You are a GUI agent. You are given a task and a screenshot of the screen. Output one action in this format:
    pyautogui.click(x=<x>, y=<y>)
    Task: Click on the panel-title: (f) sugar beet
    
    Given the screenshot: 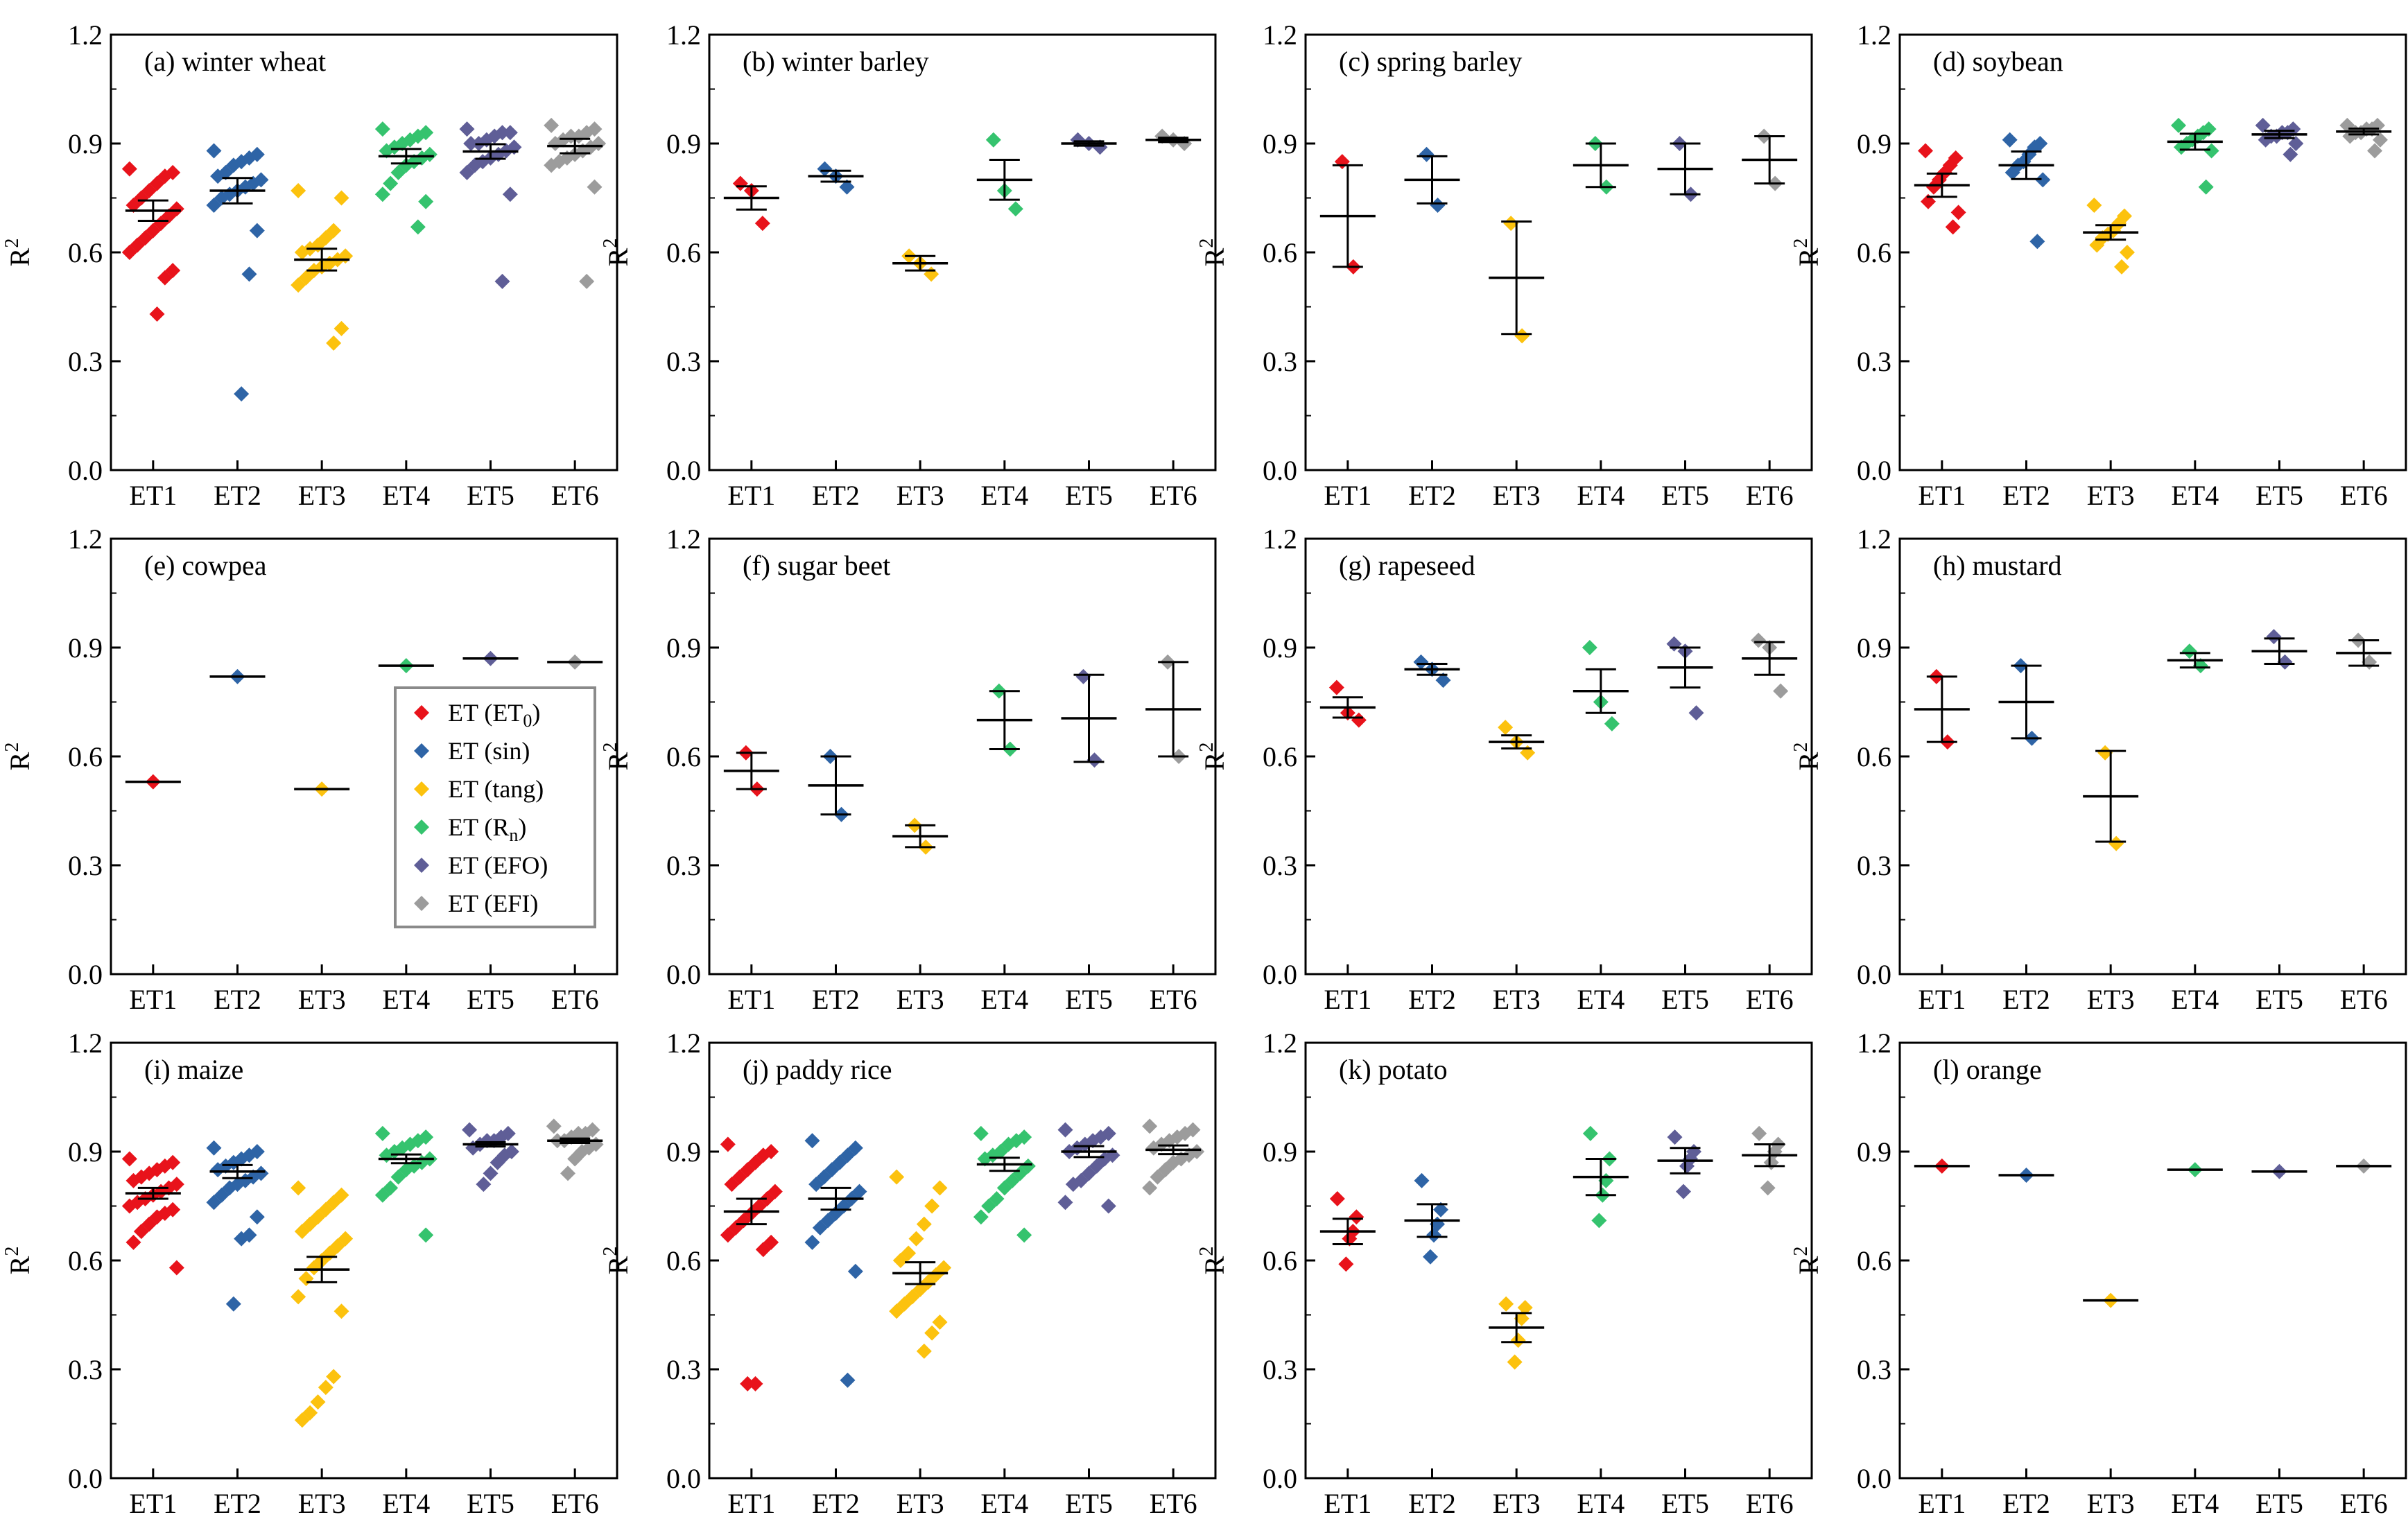 What is the action you would take?
    pyautogui.click(x=816, y=565)
    